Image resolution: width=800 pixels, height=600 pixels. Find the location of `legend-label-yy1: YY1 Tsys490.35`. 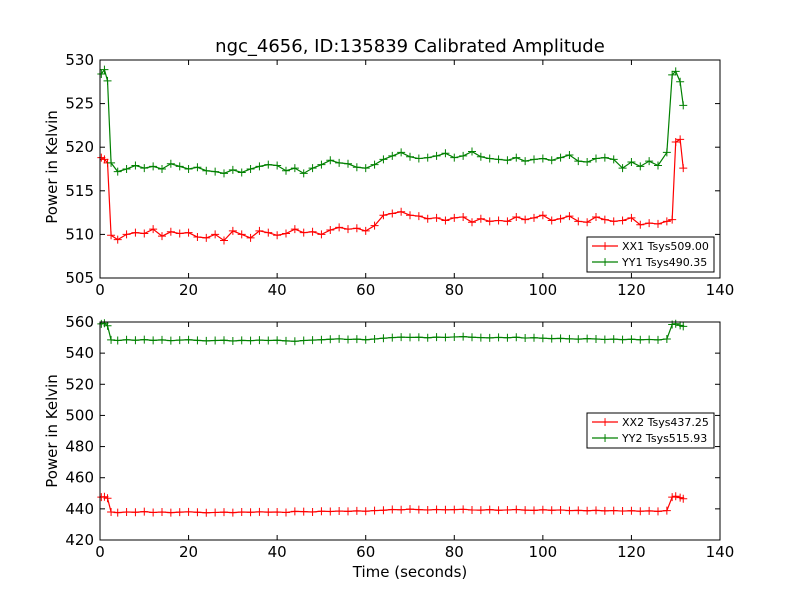

legend-label-yy1: YY1 Tsys490.35 is located at coordinates (664, 262).